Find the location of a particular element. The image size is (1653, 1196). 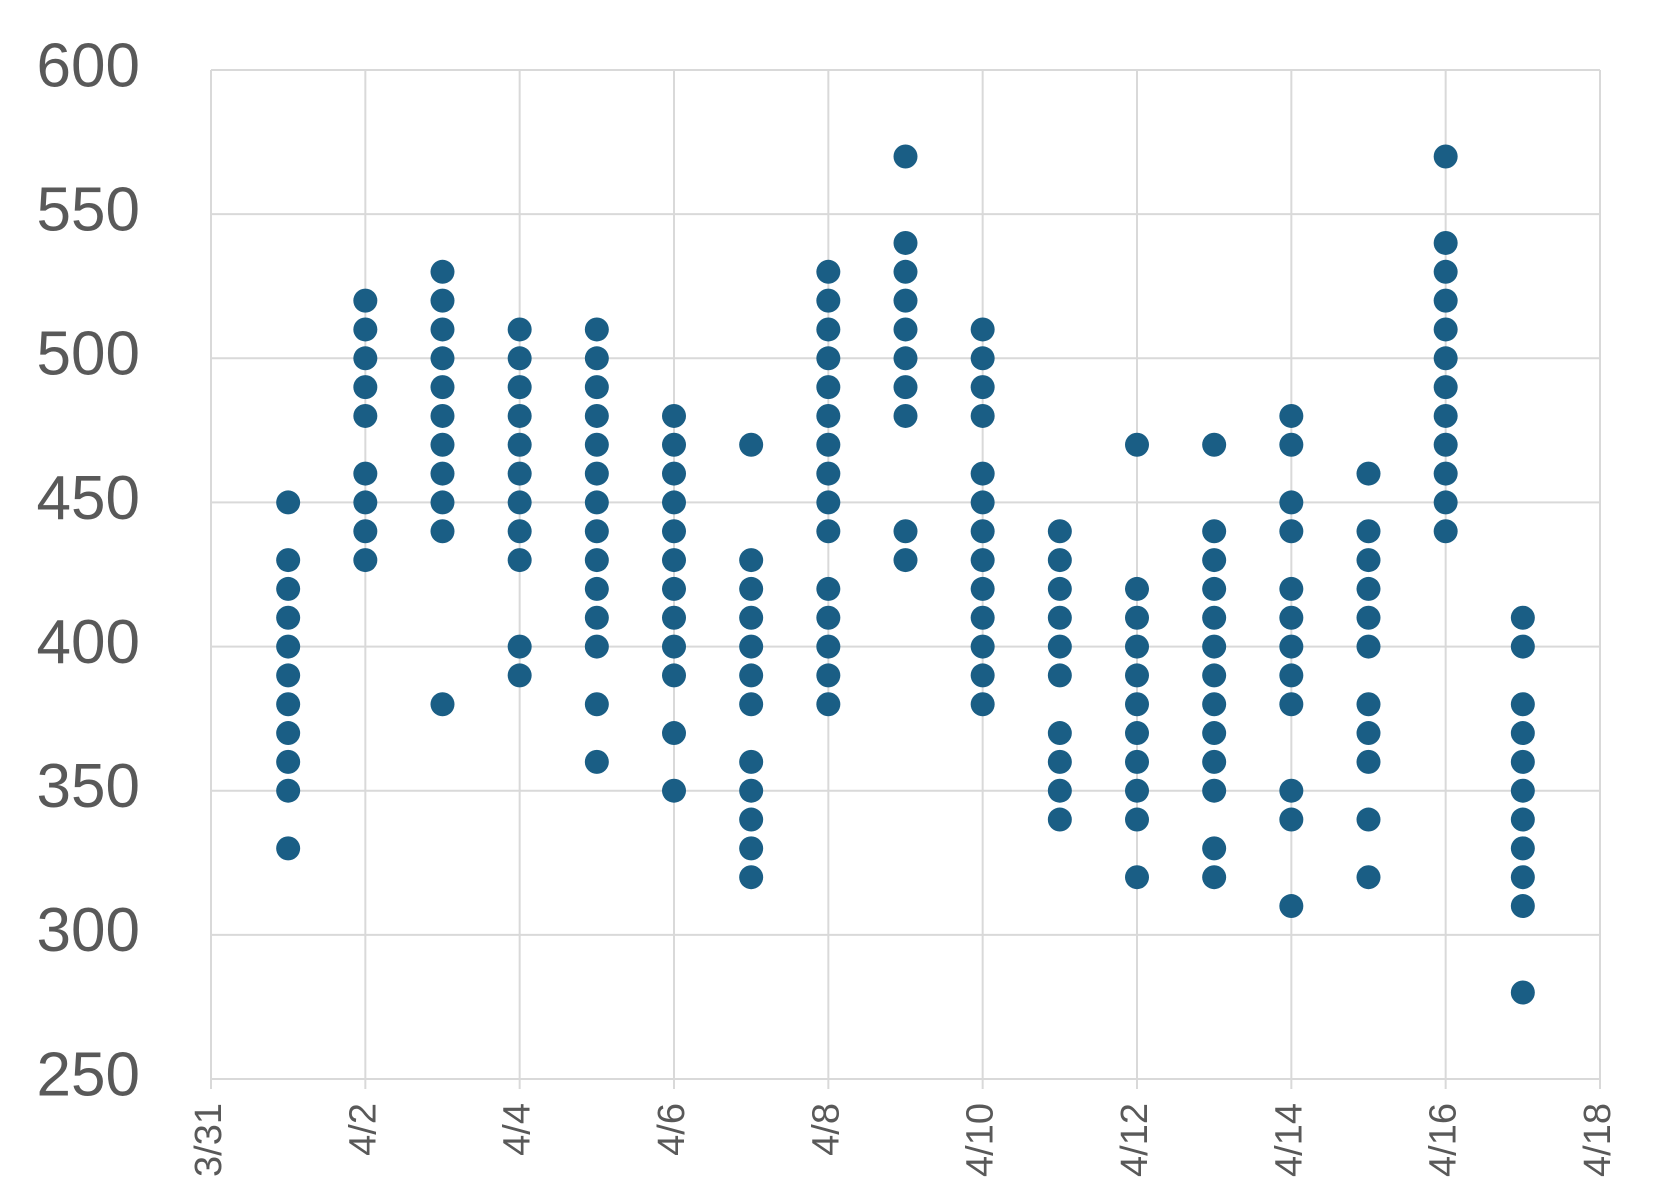

x-tick-label: 4/16 is located at coordinates (1444, 1140).